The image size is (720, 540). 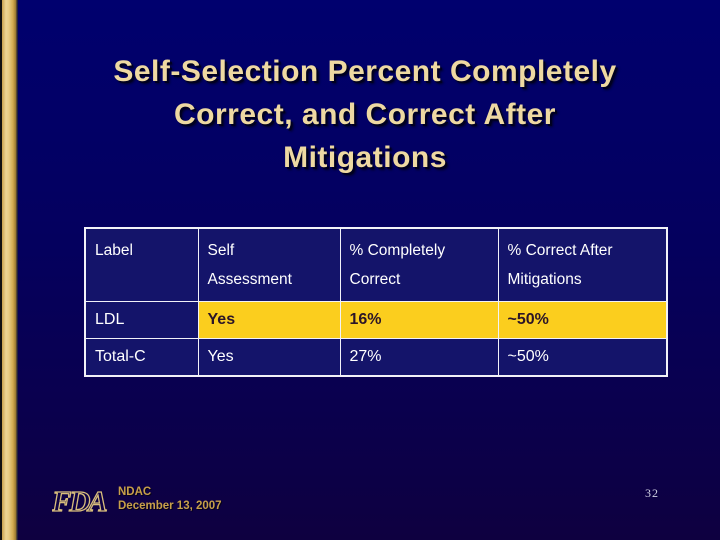 What do you see at coordinates (365, 157) in the screenshot?
I see `title-line-3: Mitigations` at bounding box center [365, 157].